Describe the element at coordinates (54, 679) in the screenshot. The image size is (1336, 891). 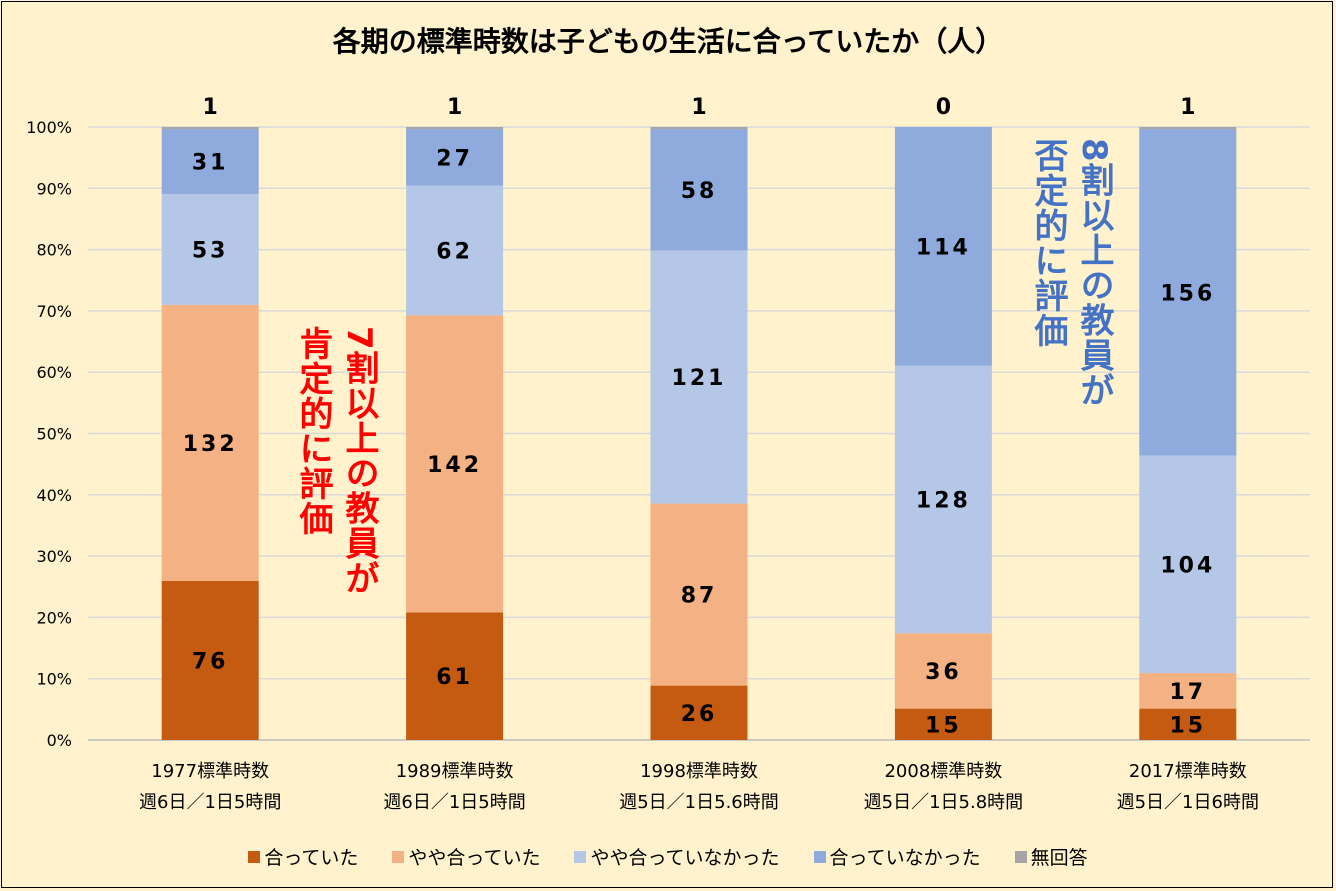
I see `y-tick-label: 10%` at that location.